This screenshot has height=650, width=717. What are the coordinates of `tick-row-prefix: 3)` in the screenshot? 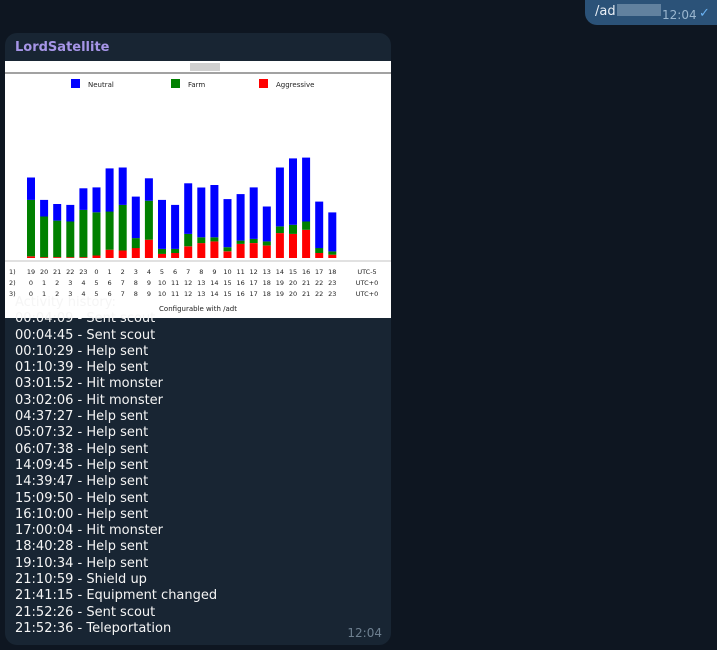 It's located at (12, 294).